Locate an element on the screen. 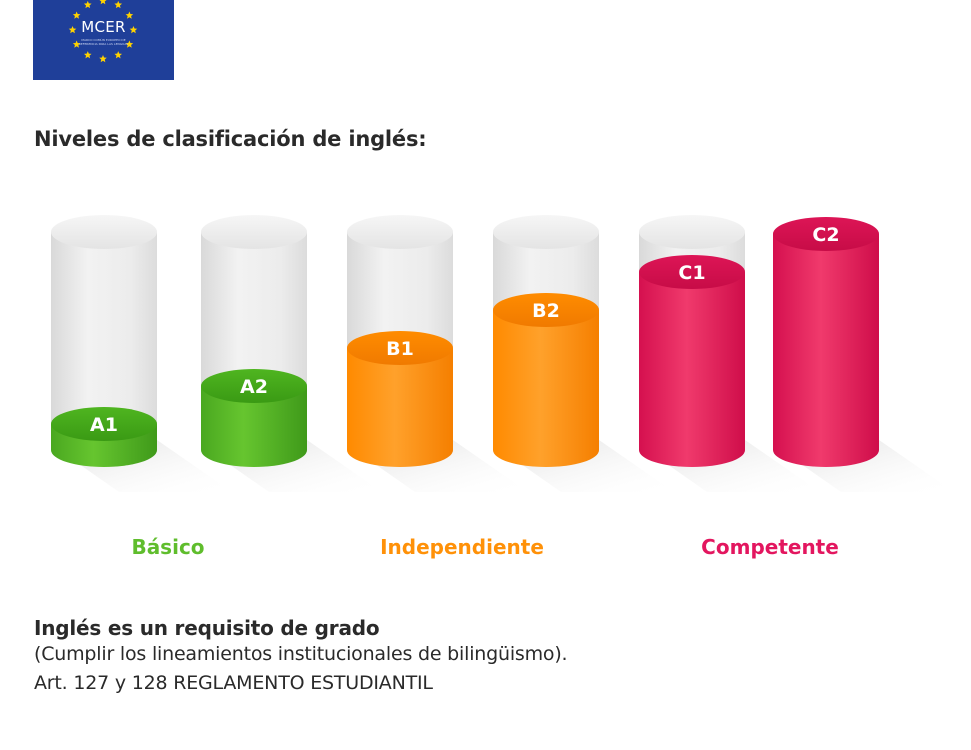  cylinder-fill-b2 is located at coordinates (546, 388).